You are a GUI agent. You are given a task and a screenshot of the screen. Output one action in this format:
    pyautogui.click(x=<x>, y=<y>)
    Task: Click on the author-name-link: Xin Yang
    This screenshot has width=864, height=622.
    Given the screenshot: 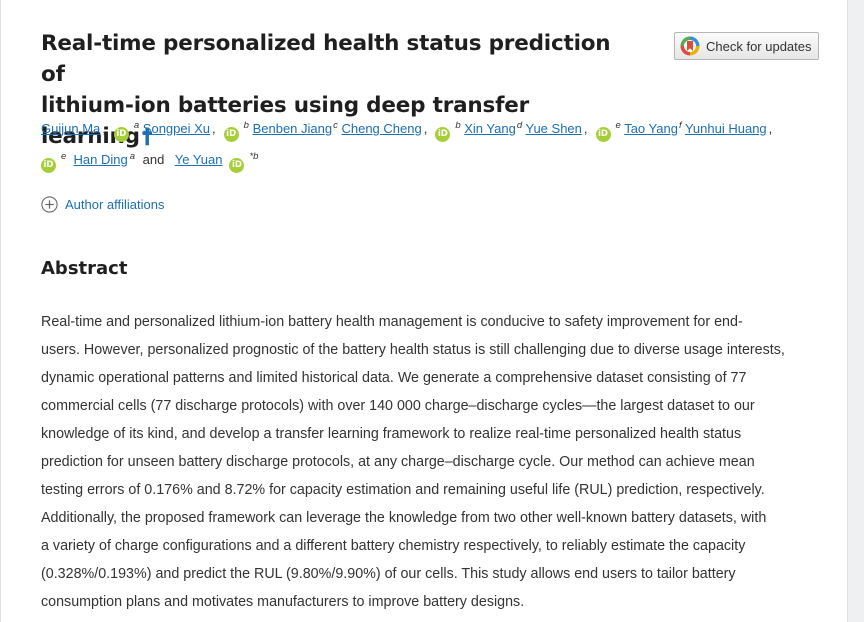 What is the action you would take?
    pyautogui.click(x=490, y=128)
    